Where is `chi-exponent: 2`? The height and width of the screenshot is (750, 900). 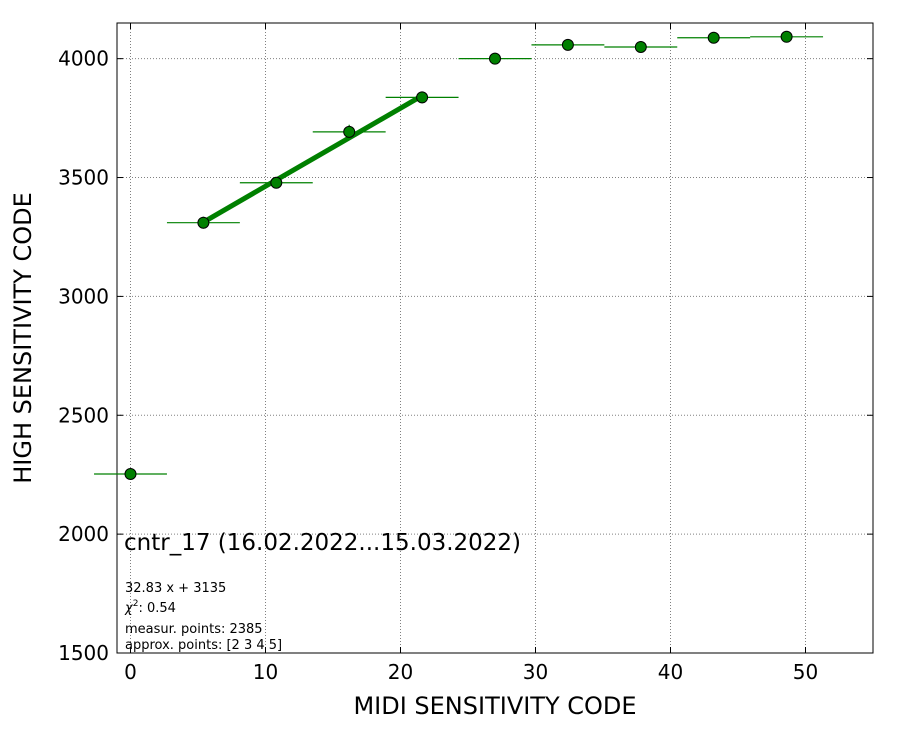 chi-exponent: 2 is located at coordinates (136, 604).